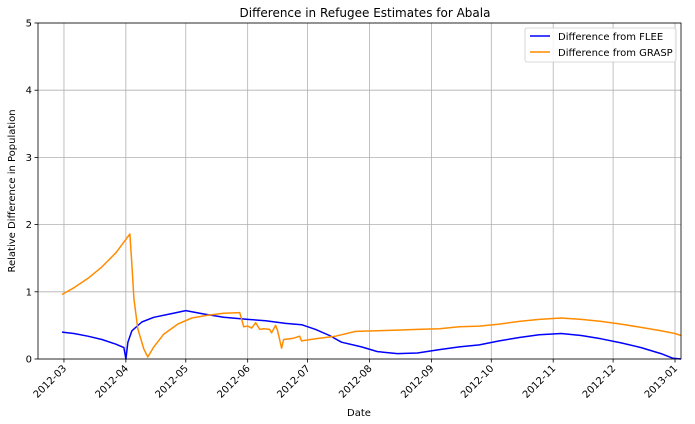 The height and width of the screenshot is (424, 695). I want to click on y-axis-ticks: 0 1 2 3 4 5, so click(32, 192).